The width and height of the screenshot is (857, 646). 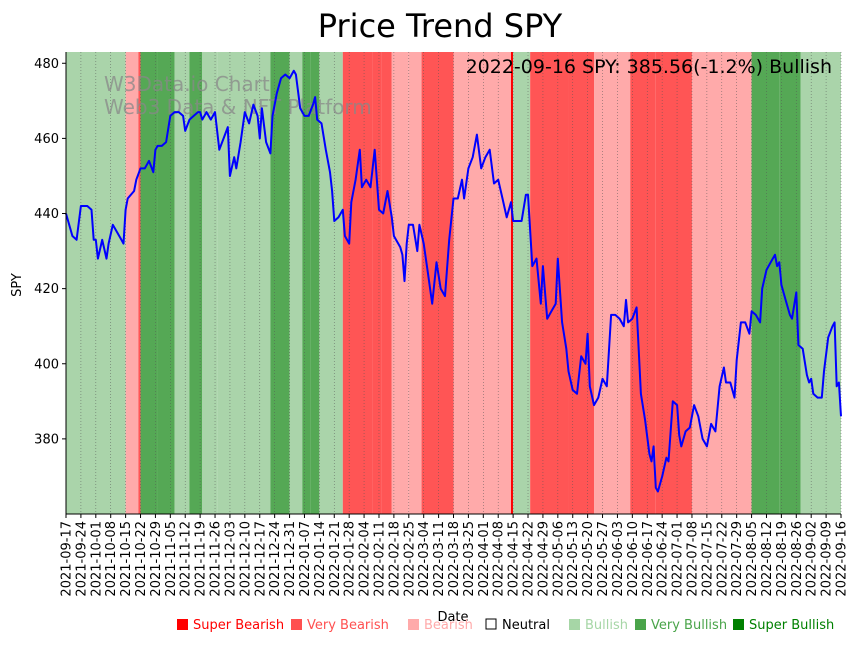 What do you see at coordinates (842, 559) in the screenshot?
I see `x-tick-label: 2022-09-16` at bounding box center [842, 559].